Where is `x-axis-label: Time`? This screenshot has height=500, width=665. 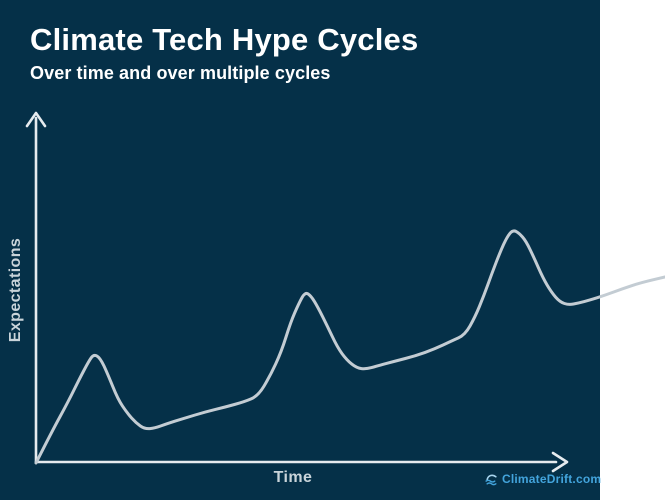
x-axis-label: Time is located at coordinates (293, 477).